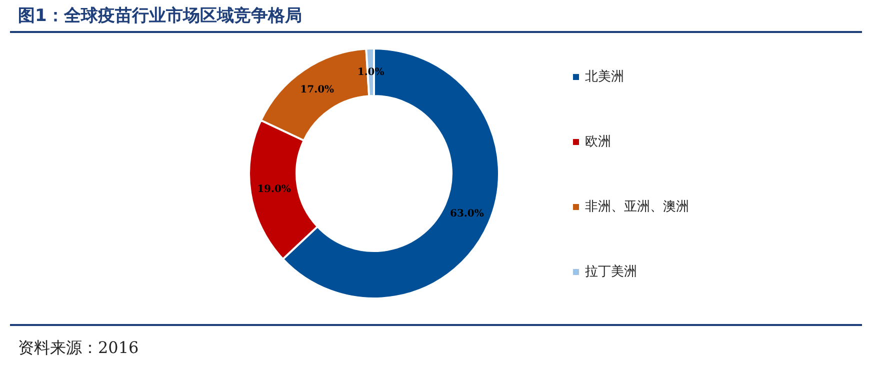  I want to click on chart-title: 图1：全球疫苗行业市场区域竞争格局, so click(160, 16).